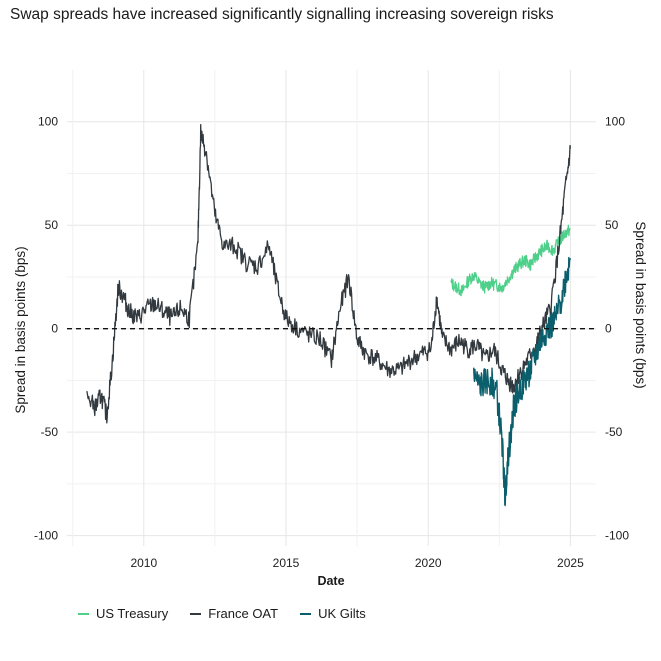 The width and height of the screenshot is (661, 661). Describe the element at coordinates (46, 536) in the screenshot. I see `y-tick-left--100: -100` at that location.